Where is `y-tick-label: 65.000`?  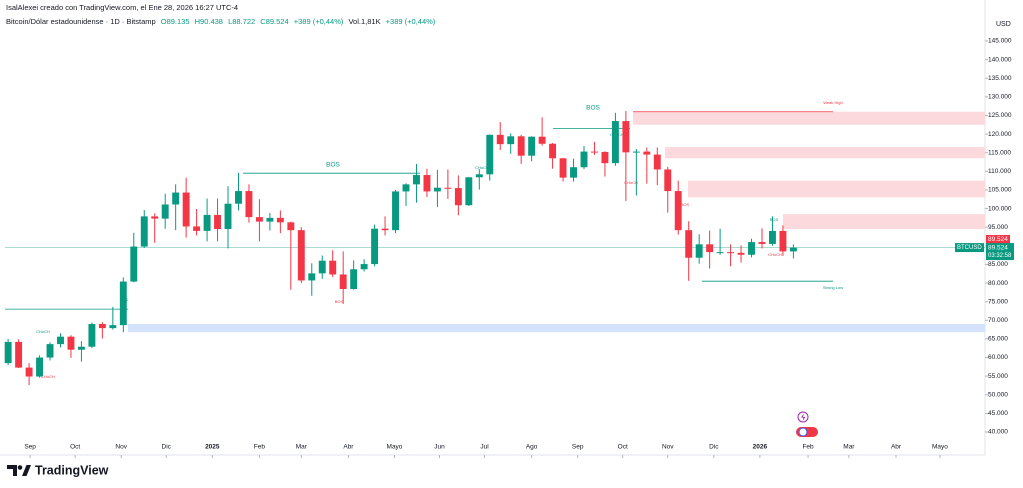 y-tick-label: 65.000 is located at coordinates (998, 339).